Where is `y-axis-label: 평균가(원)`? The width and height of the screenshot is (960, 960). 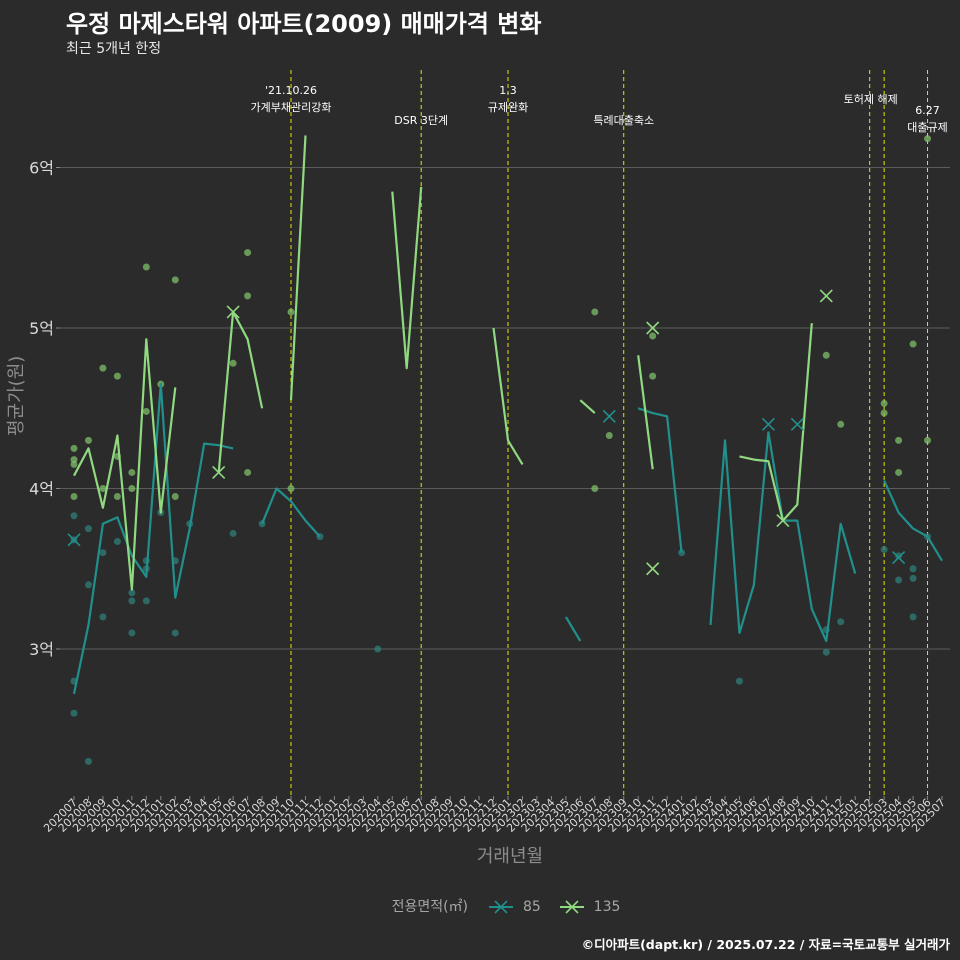
y-axis-label: 평균가(원) is located at coordinates (16, 395).